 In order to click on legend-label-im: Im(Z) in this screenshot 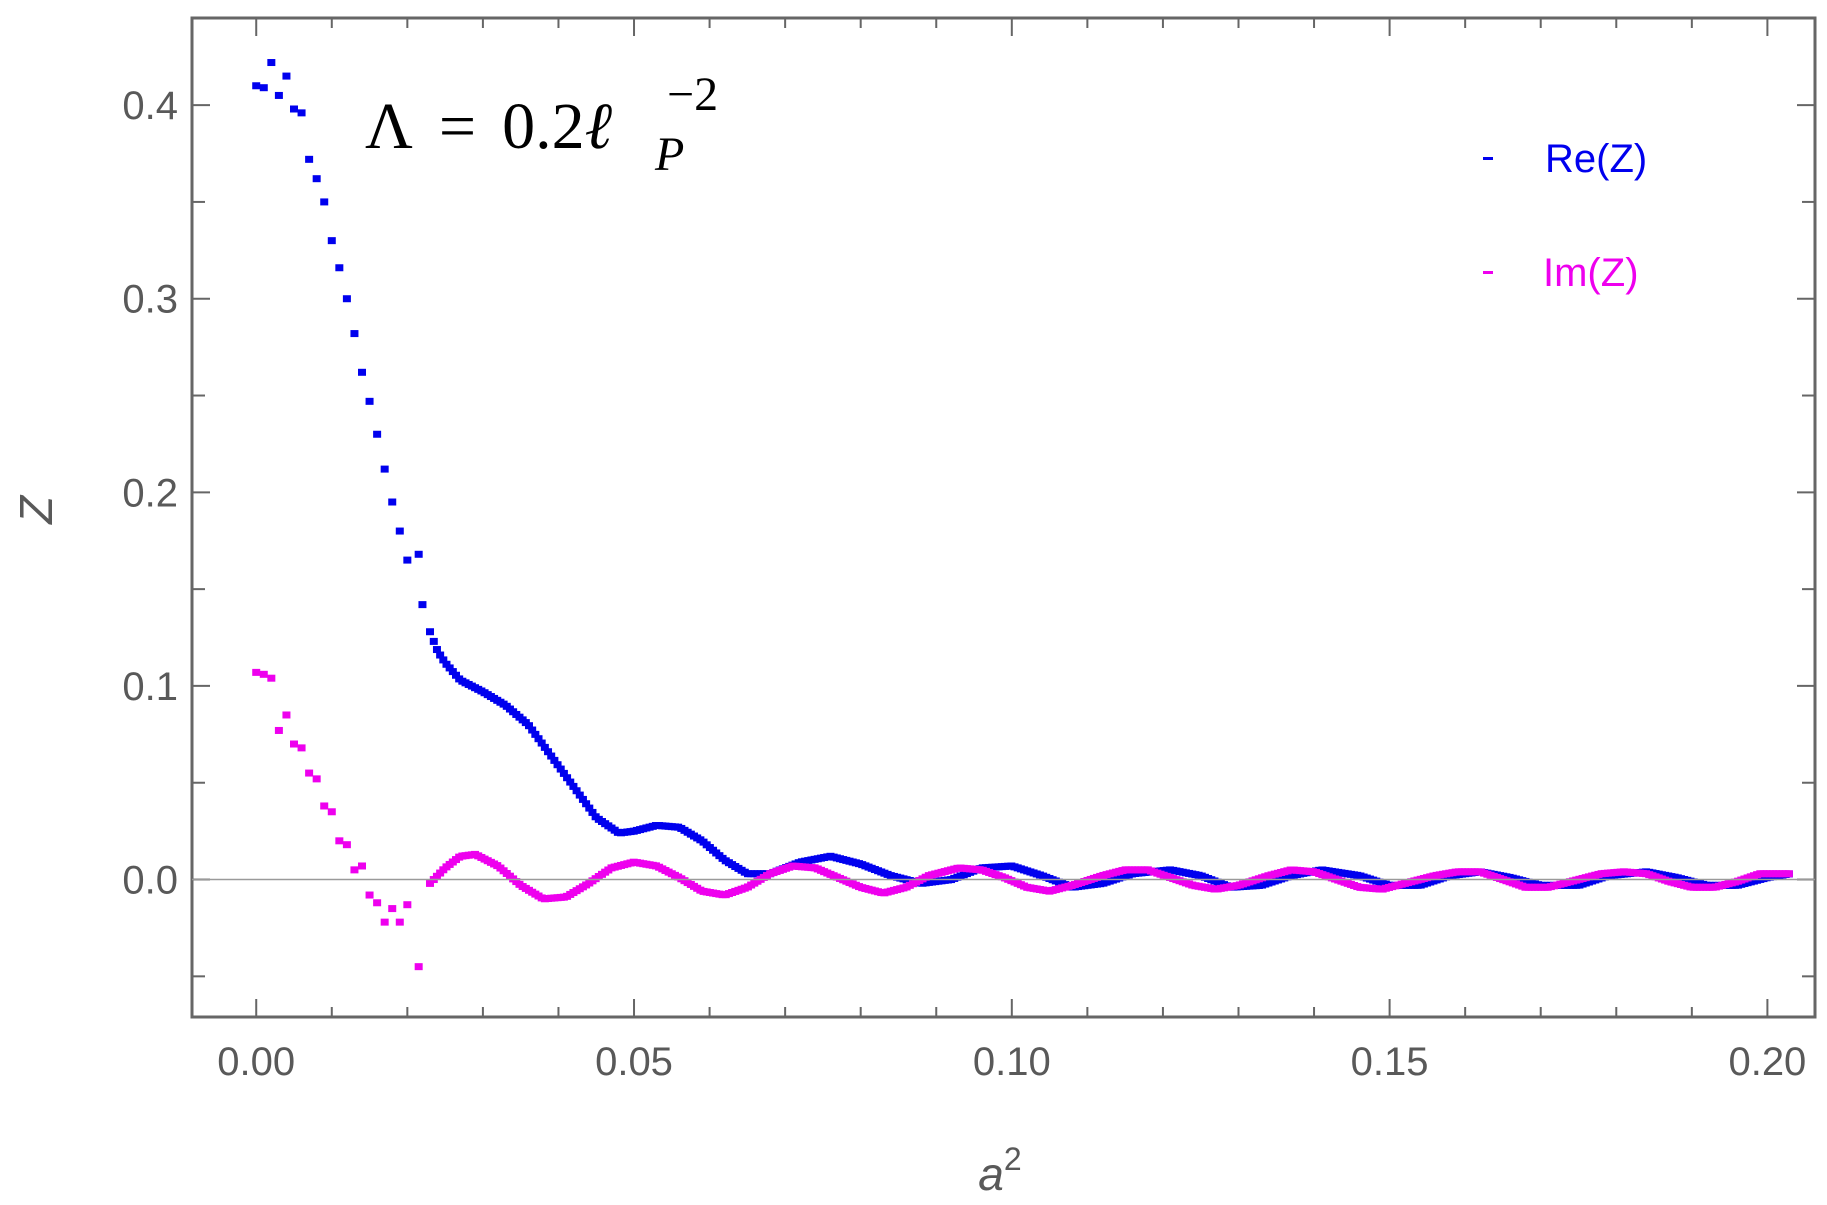, I will do `click(1591, 273)`.